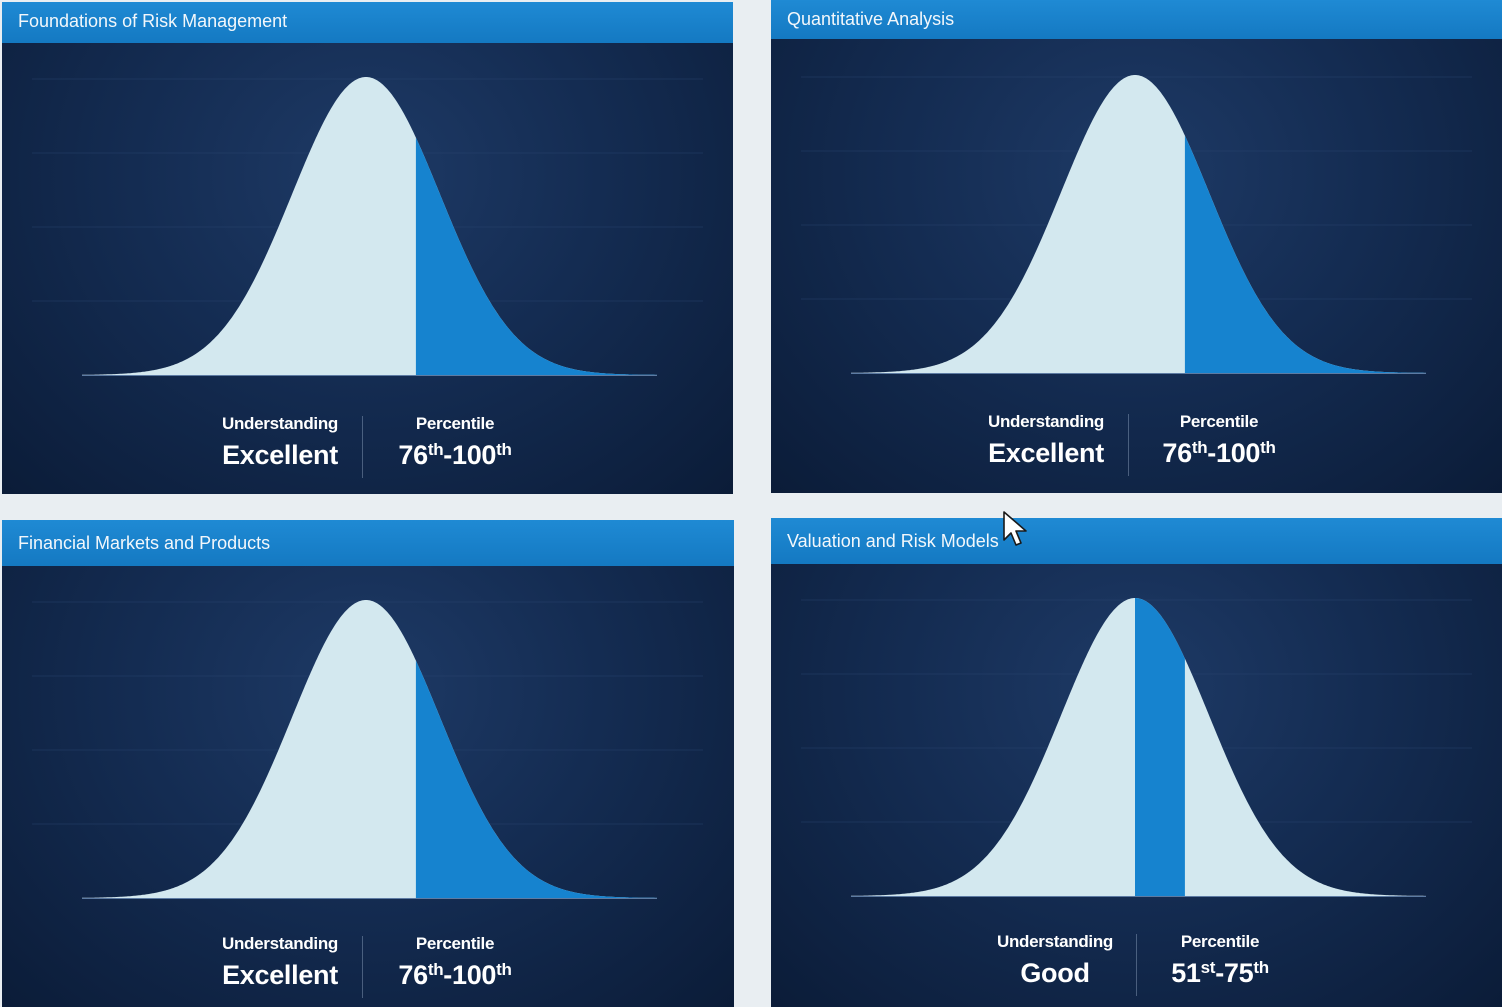 The height and width of the screenshot is (1007, 1502). I want to click on panel-title: Foundations of Risk Management, so click(367, 22).